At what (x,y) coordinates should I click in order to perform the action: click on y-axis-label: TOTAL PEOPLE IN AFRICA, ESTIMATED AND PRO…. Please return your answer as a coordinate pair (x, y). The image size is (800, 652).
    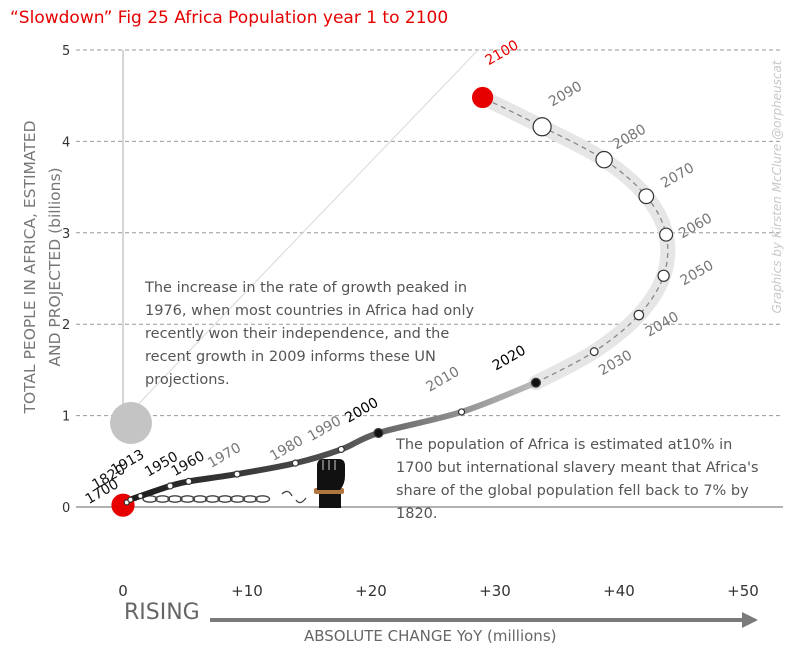
    Looking at the image, I should click on (43, 266).